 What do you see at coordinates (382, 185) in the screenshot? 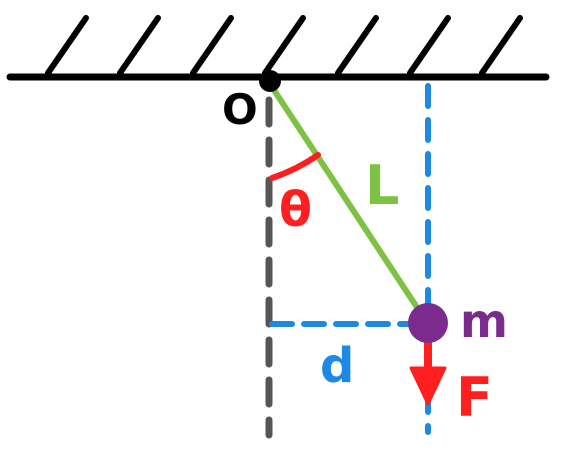
I see `length-label: L` at bounding box center [382, 185].